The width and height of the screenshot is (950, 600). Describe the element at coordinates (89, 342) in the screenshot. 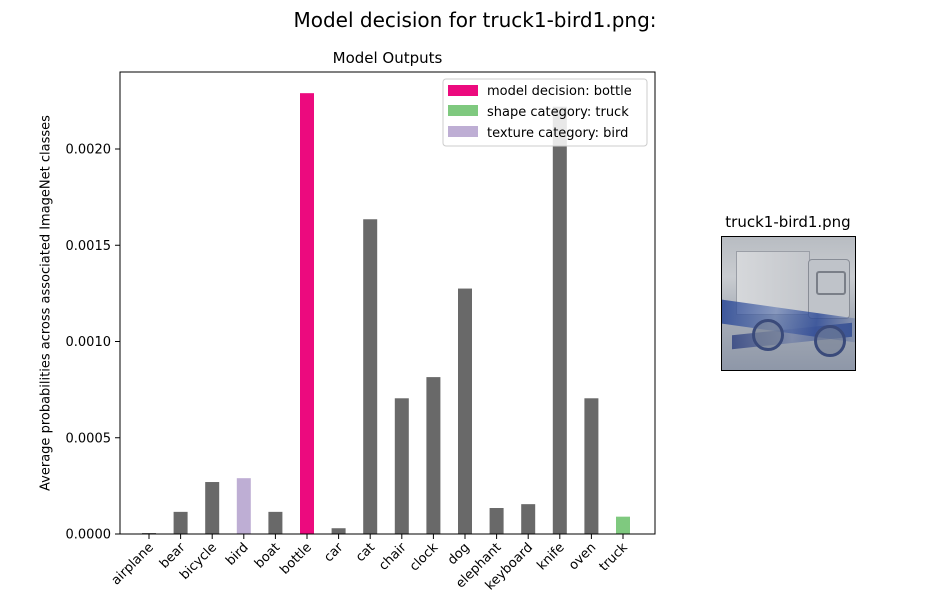

I see `y-tick-label: 0.0010` at that location.